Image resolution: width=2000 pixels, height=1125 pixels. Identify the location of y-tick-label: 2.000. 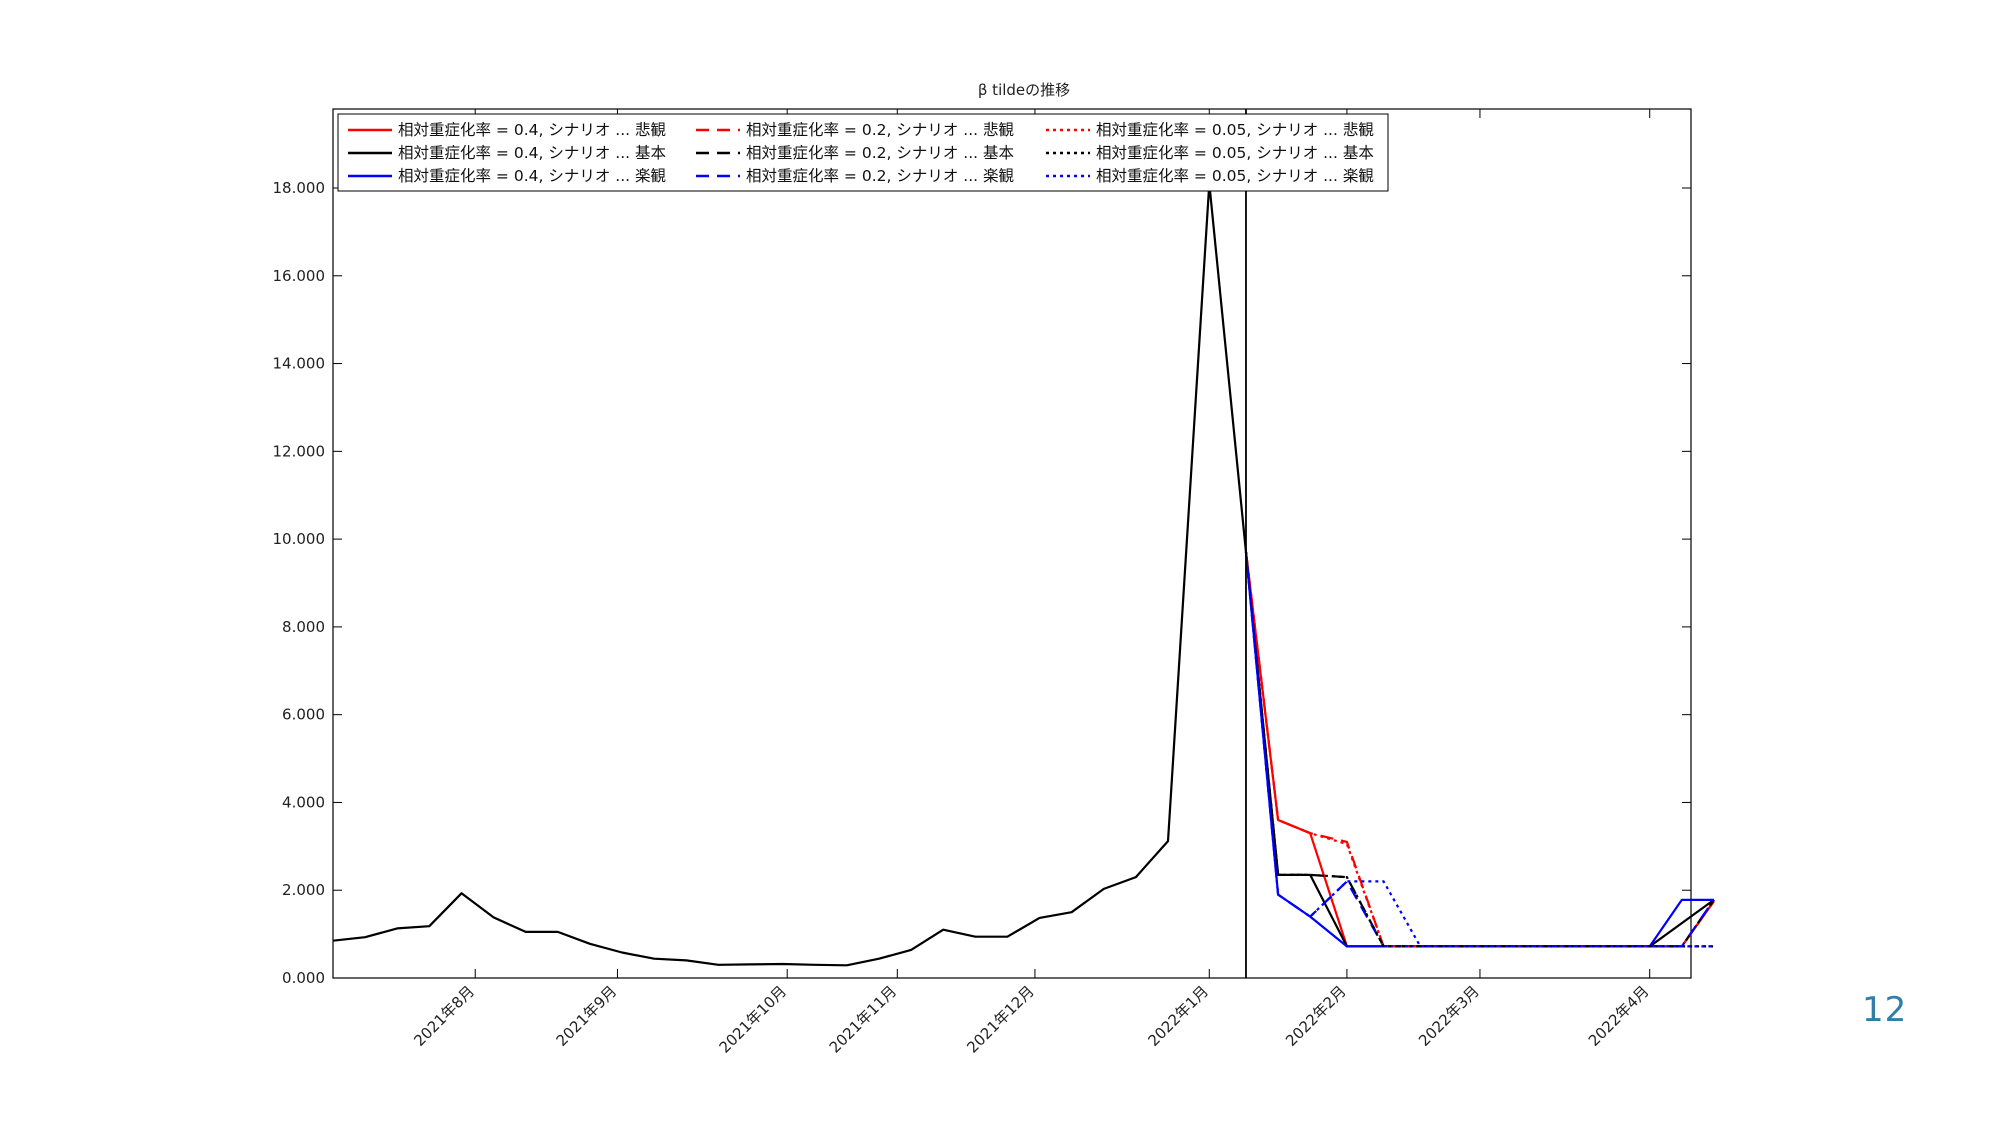
(303, 890).